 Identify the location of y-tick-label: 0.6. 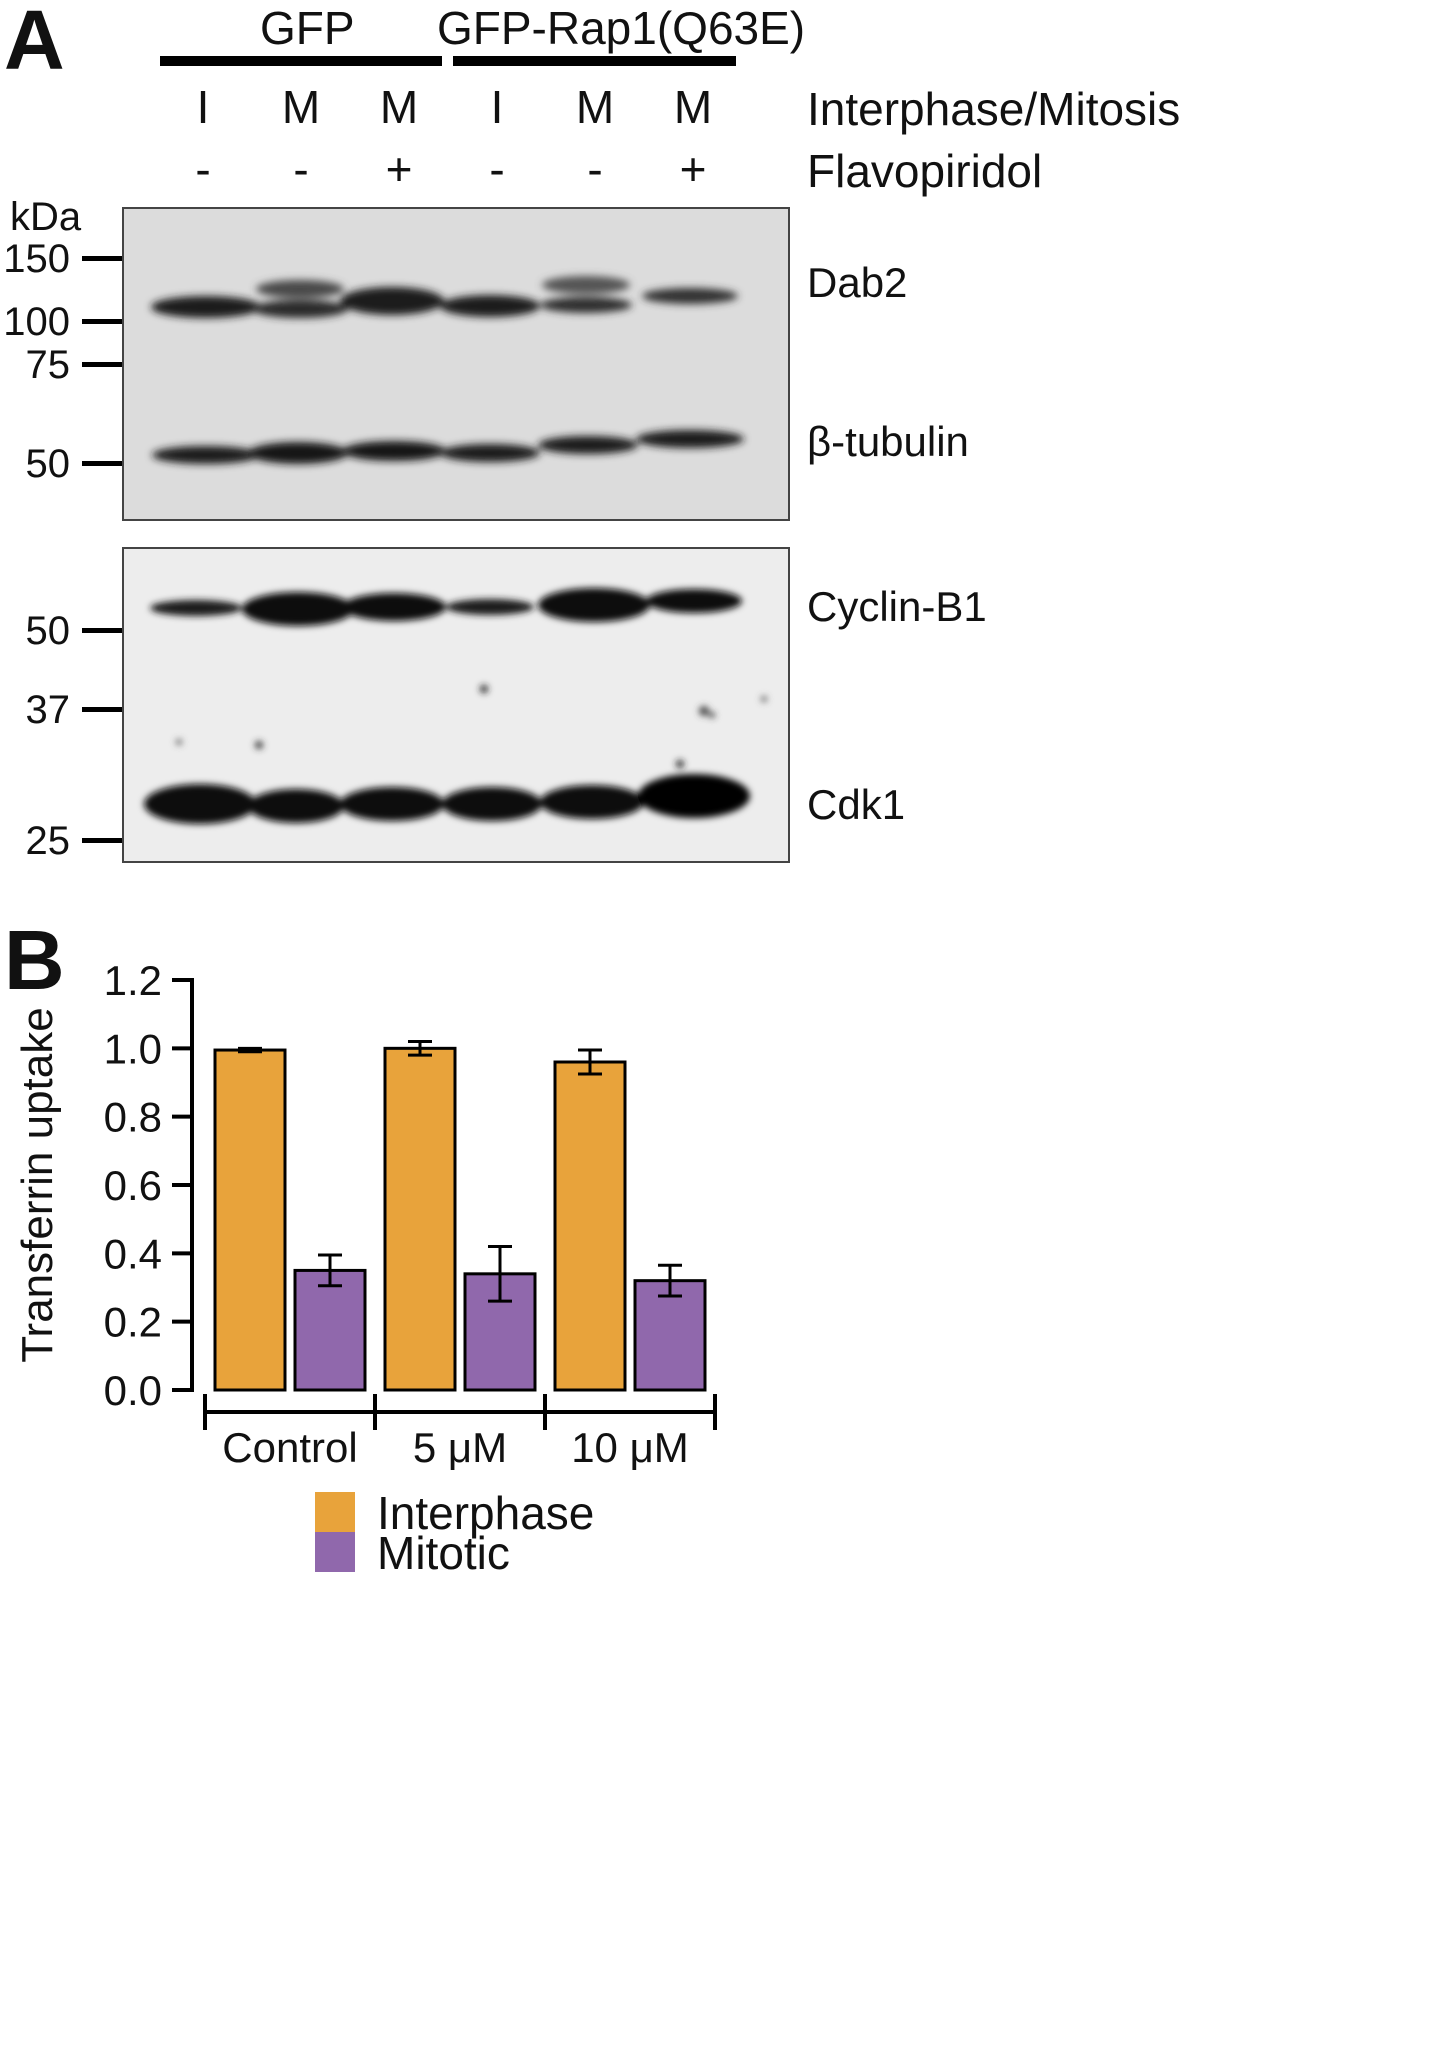
(133, 1185).